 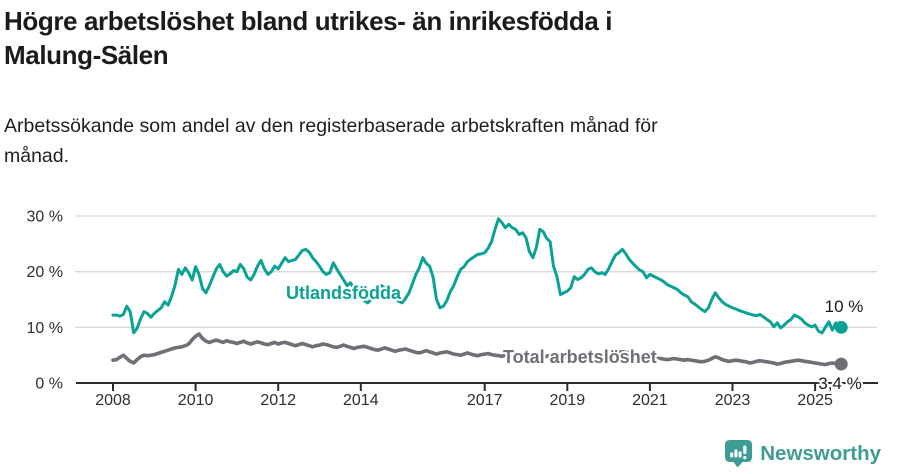 I want to click on newsworthy-brand-text: Newsworthy, so click(x=820, y=453).